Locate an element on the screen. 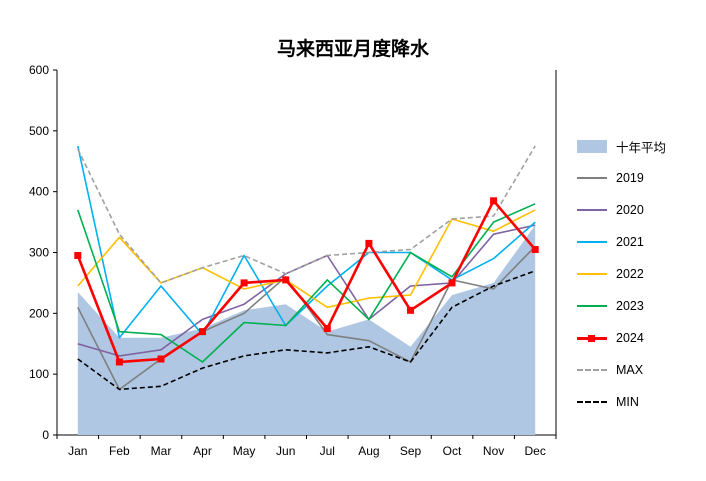 The width and height of the screenshot is (706, 481). legend-label-y2019: 2019 is located at coordinates (630, 178).